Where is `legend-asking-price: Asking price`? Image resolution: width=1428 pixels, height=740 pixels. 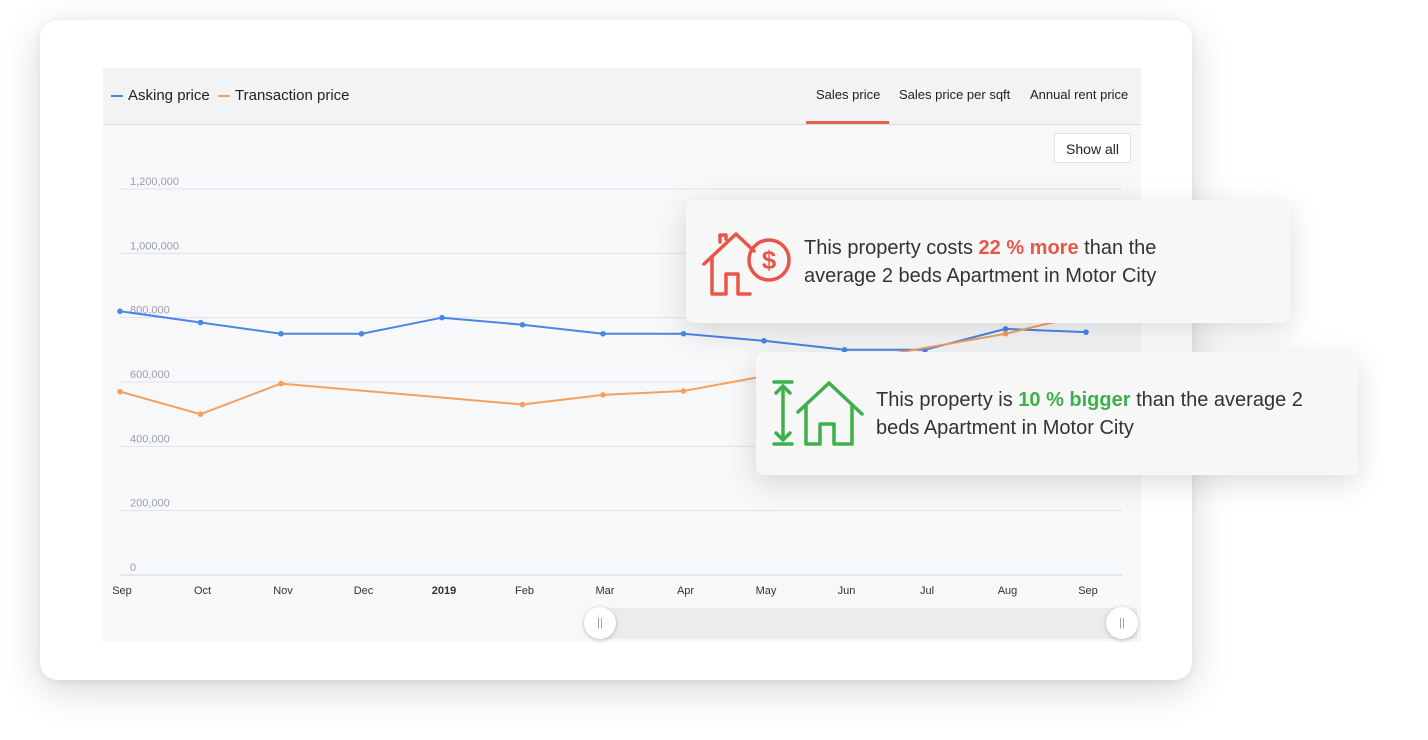
legend-asking-price: Asking price is located at coordinates (160, 95).